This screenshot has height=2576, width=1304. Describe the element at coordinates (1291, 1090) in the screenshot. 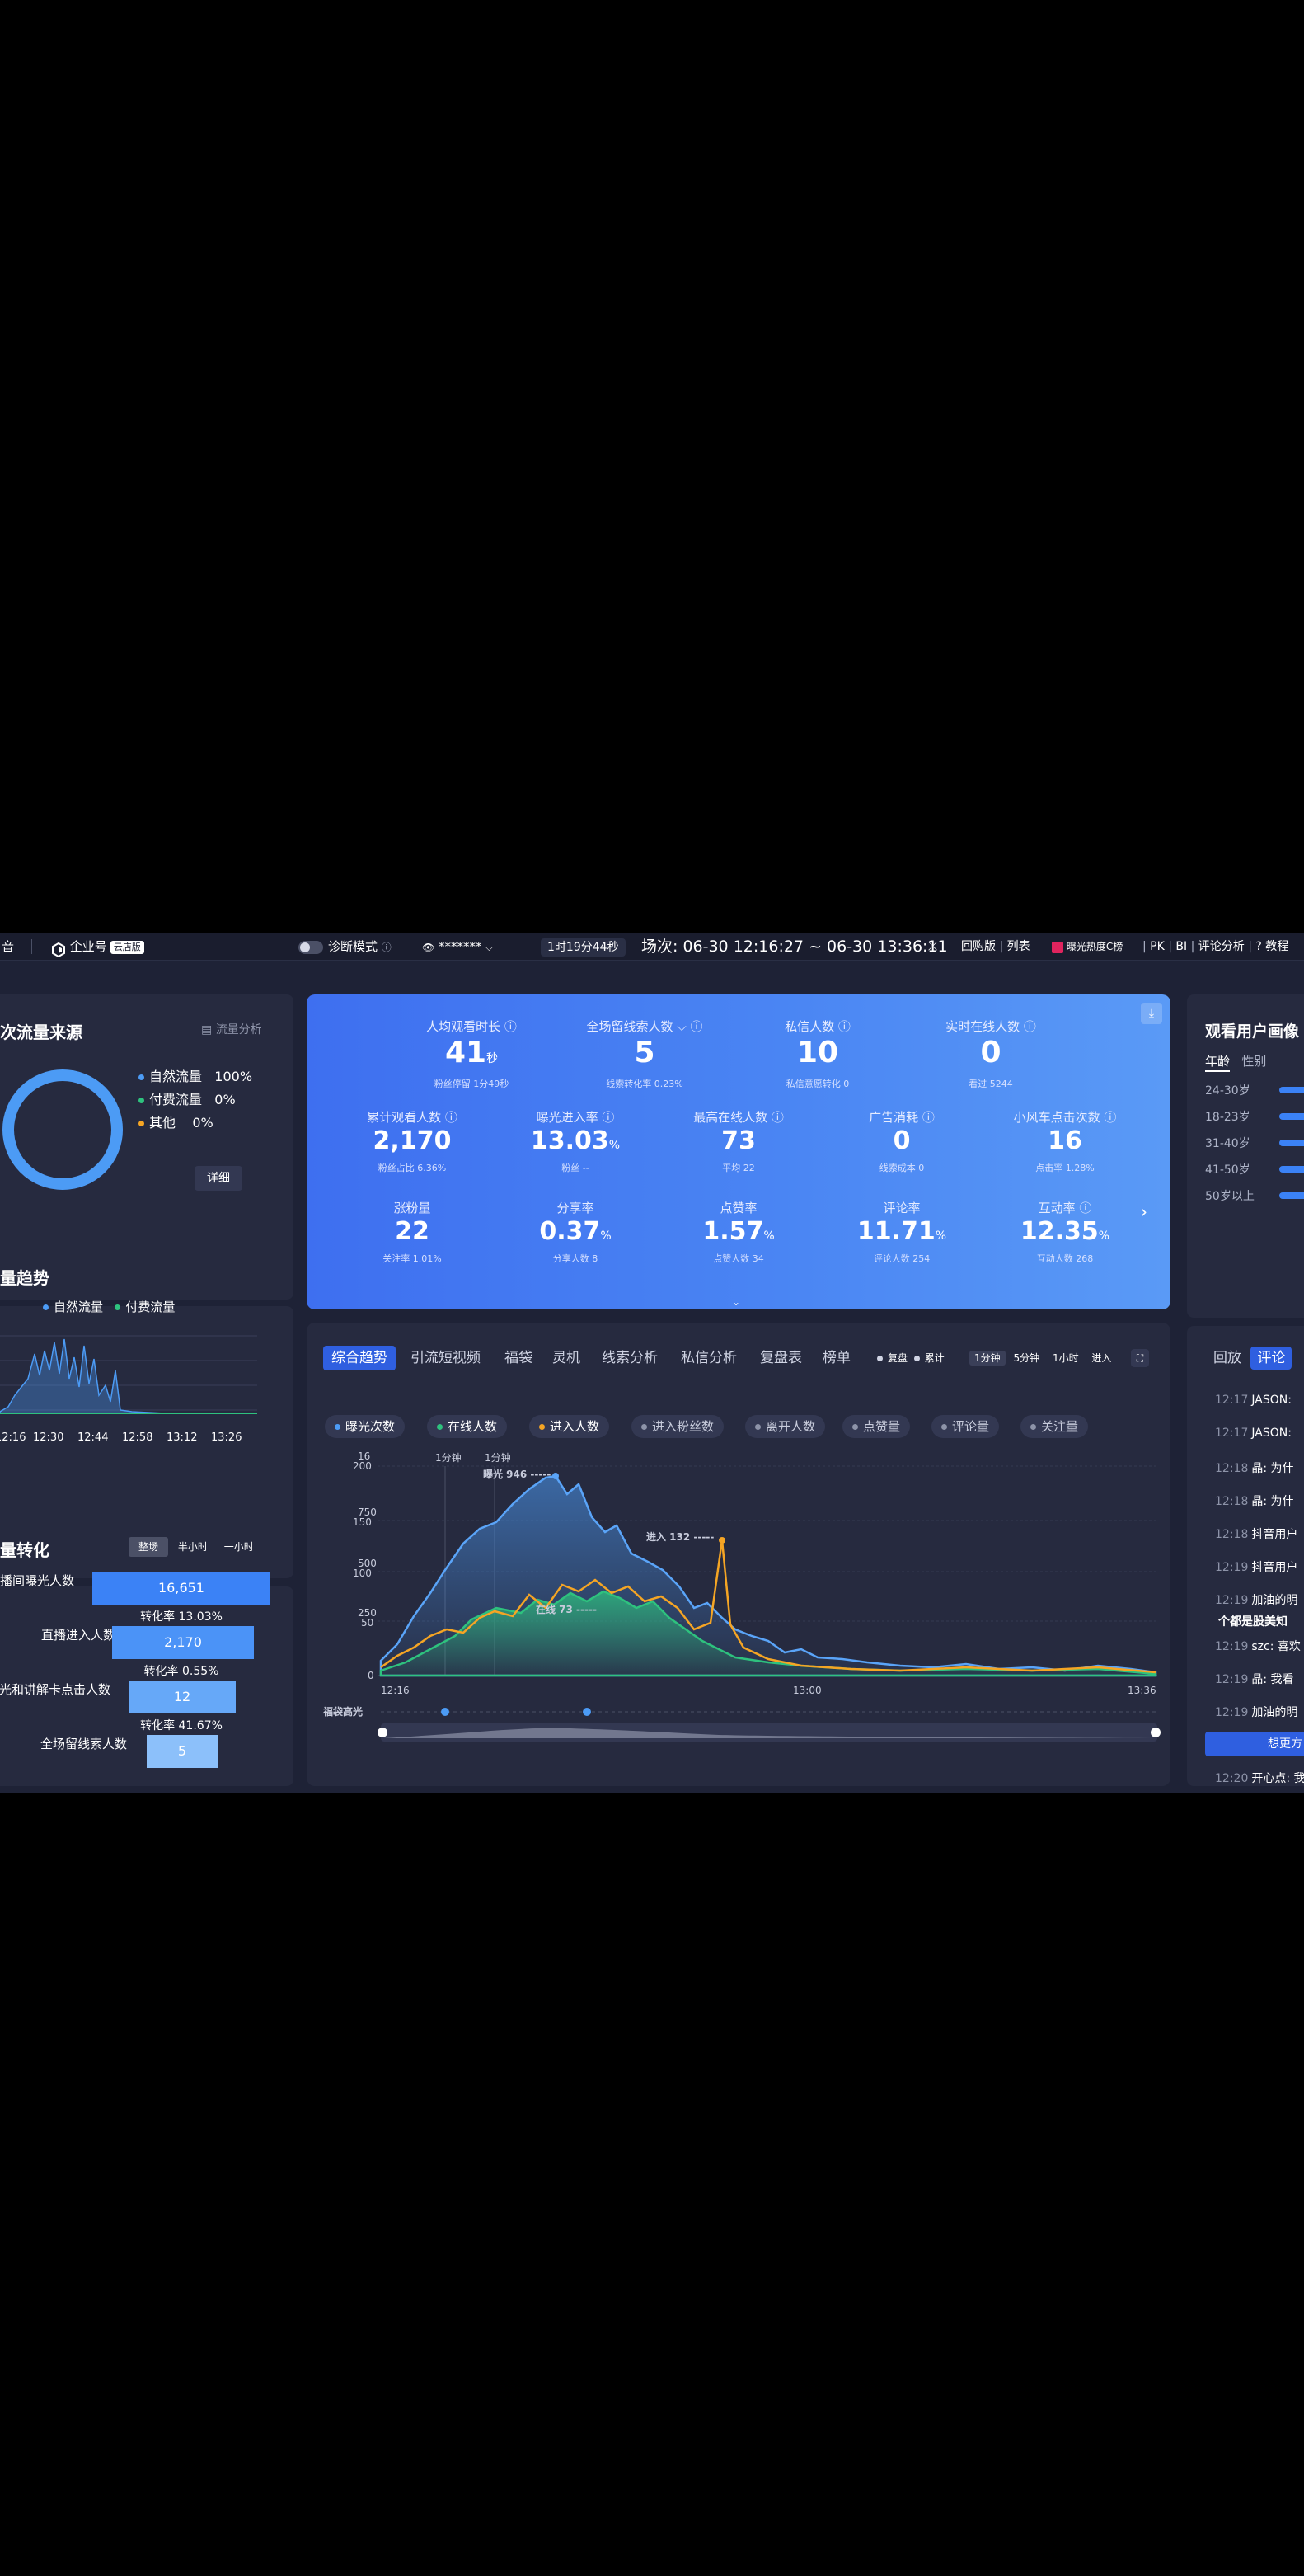

I see `age-row-bar` at that location.